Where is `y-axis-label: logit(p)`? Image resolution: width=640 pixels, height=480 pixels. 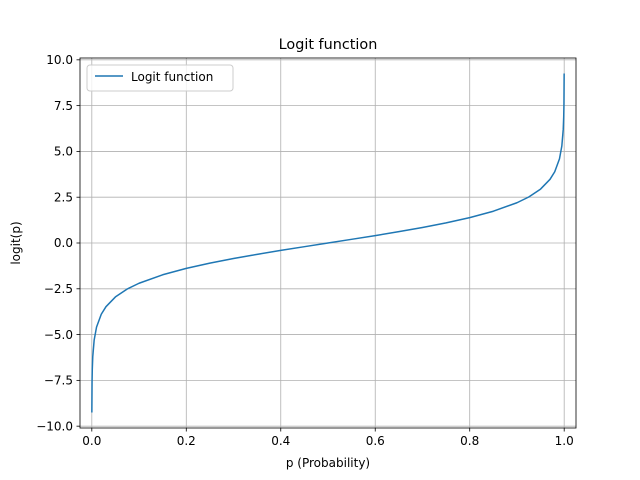
y-axis-label: logit(p) is located at coordinates (16, 242).